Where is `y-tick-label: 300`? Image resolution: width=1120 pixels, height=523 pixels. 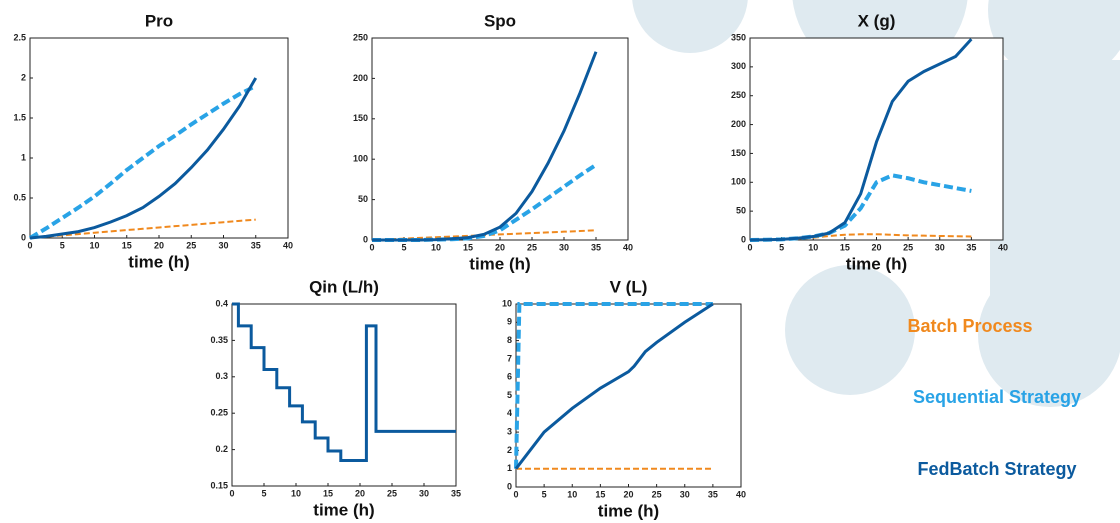
y-tick-label: 300 is located at coordinates (738, 66).